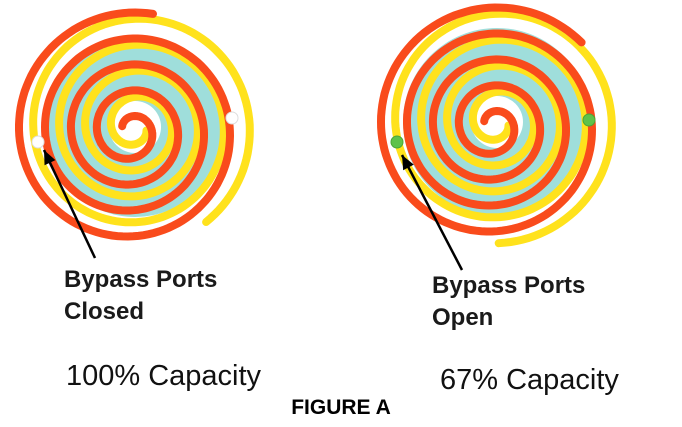 This screenshot has height=427, width=682. What do you see at coordinates (509, 285) in the screenshot?
I see `right-ports-label-line1: Bypass Ports` at bounding box center [509, 285].